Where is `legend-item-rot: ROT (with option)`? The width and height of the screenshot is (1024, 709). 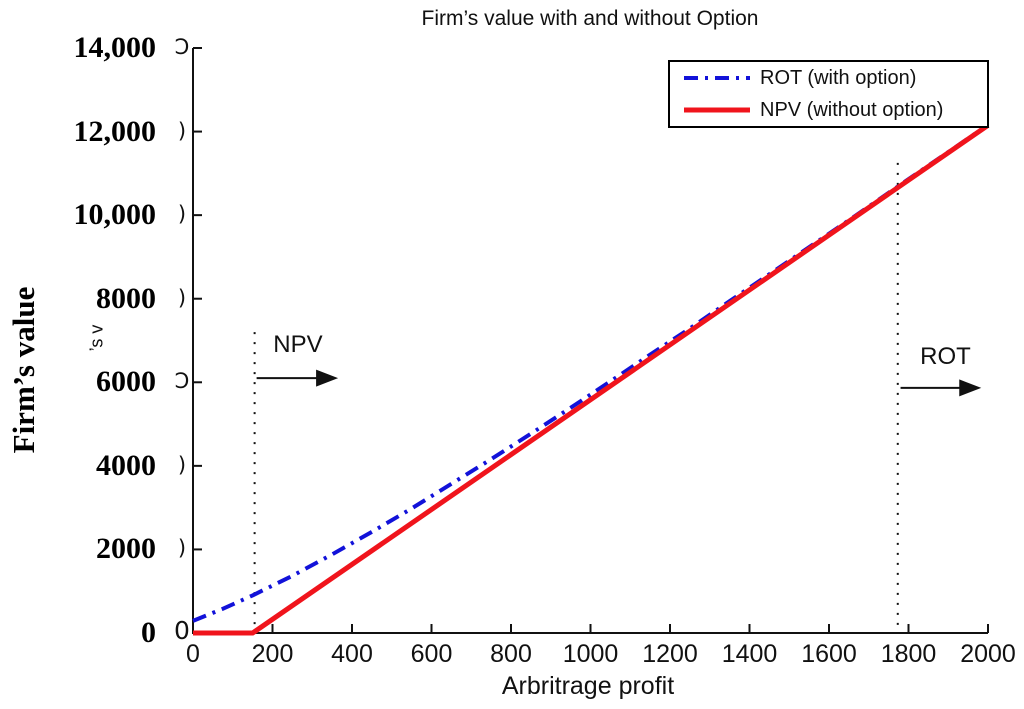 legend-item-rot: ROT (with option) is located at coordinates (834, 78).